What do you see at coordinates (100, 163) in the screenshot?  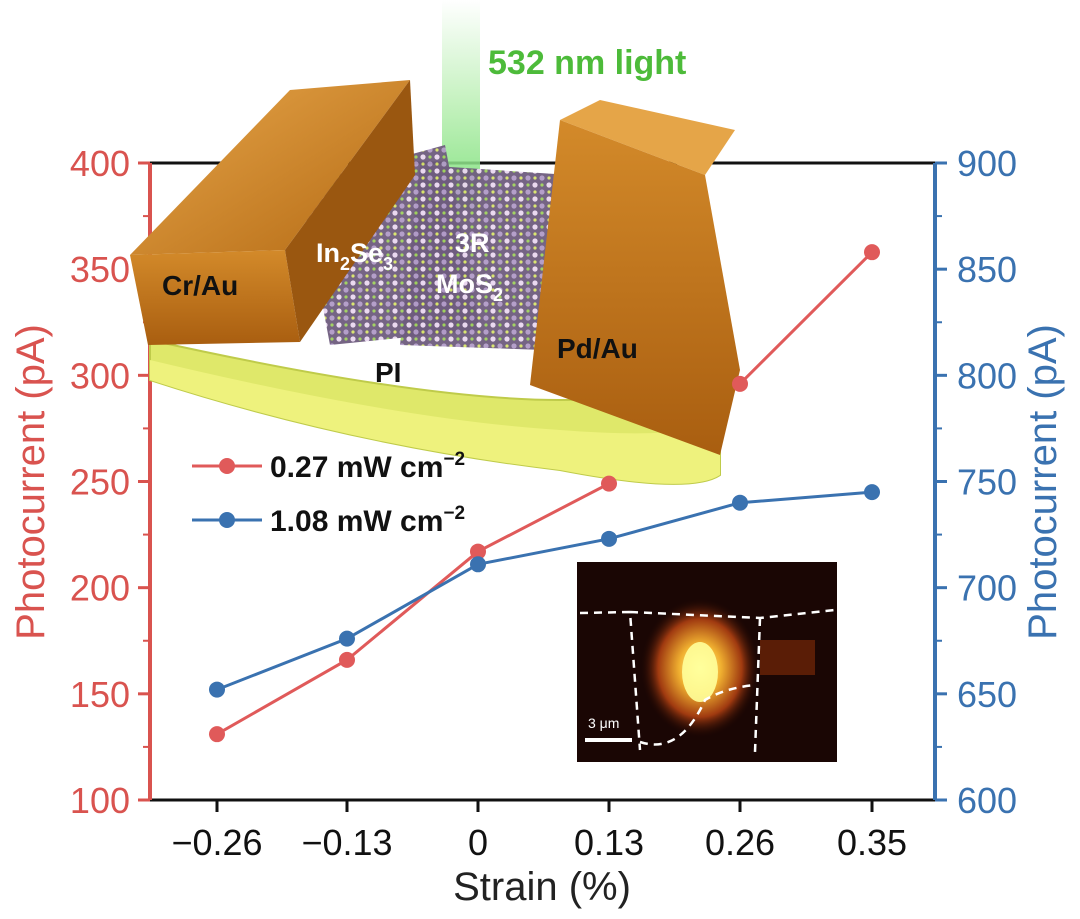 I see `left-tick-label: 400` at bounding box center [100, 163].